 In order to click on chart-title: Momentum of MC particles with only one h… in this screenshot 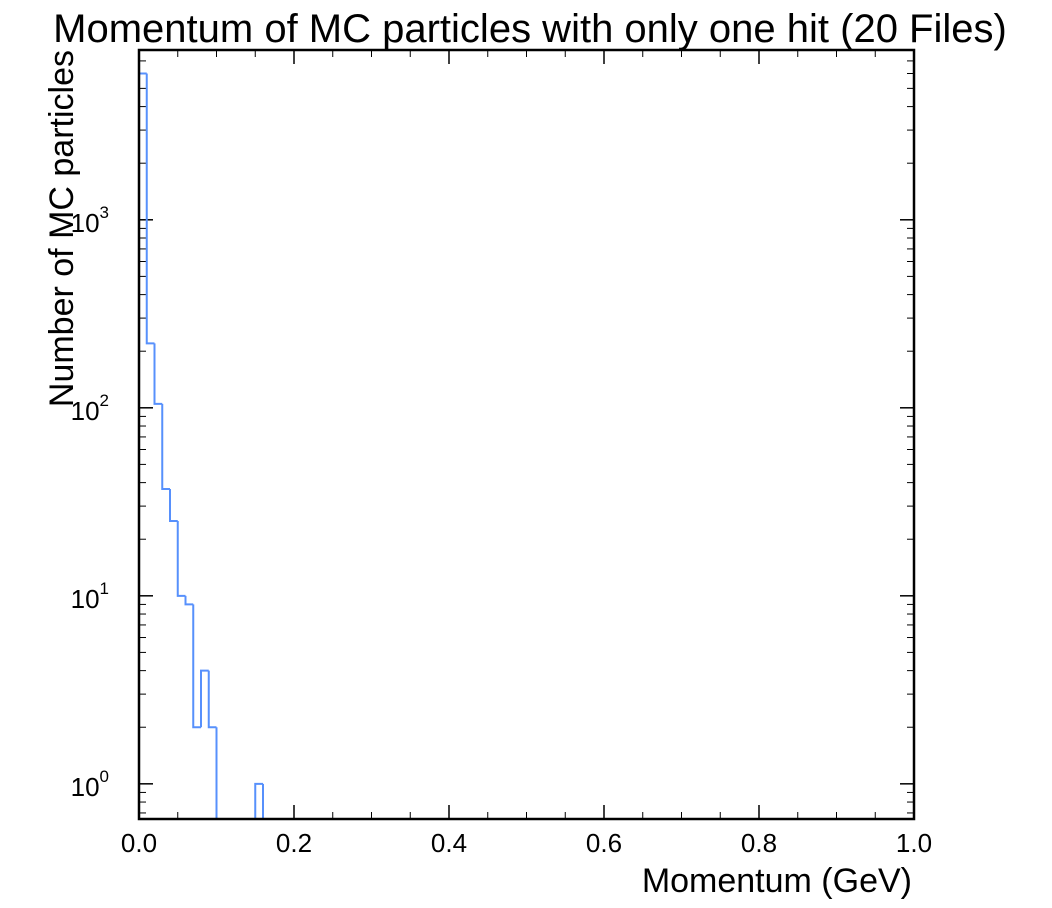, I will do `click(530, 29)`.